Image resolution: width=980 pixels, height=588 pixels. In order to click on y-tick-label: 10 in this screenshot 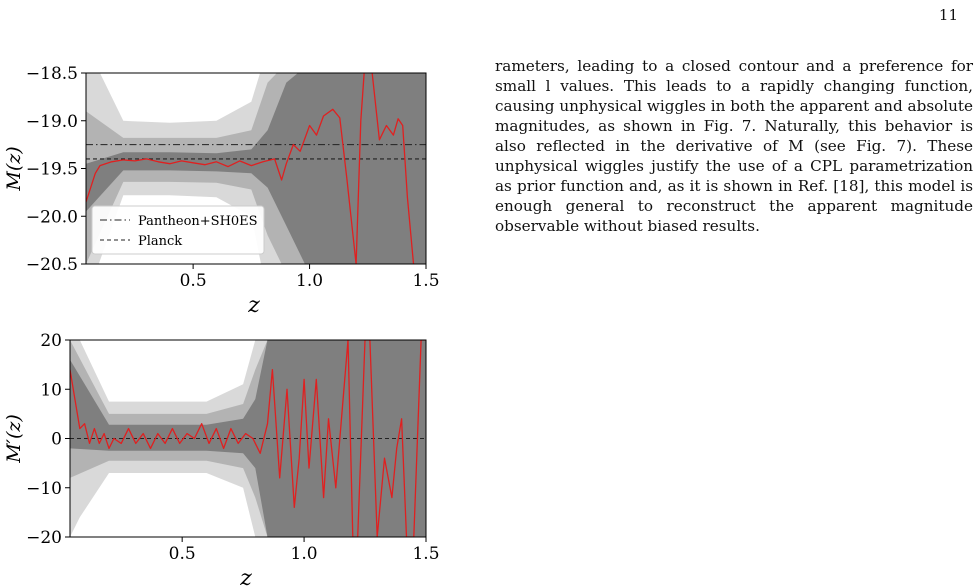, I will do `click(51, 390)`.